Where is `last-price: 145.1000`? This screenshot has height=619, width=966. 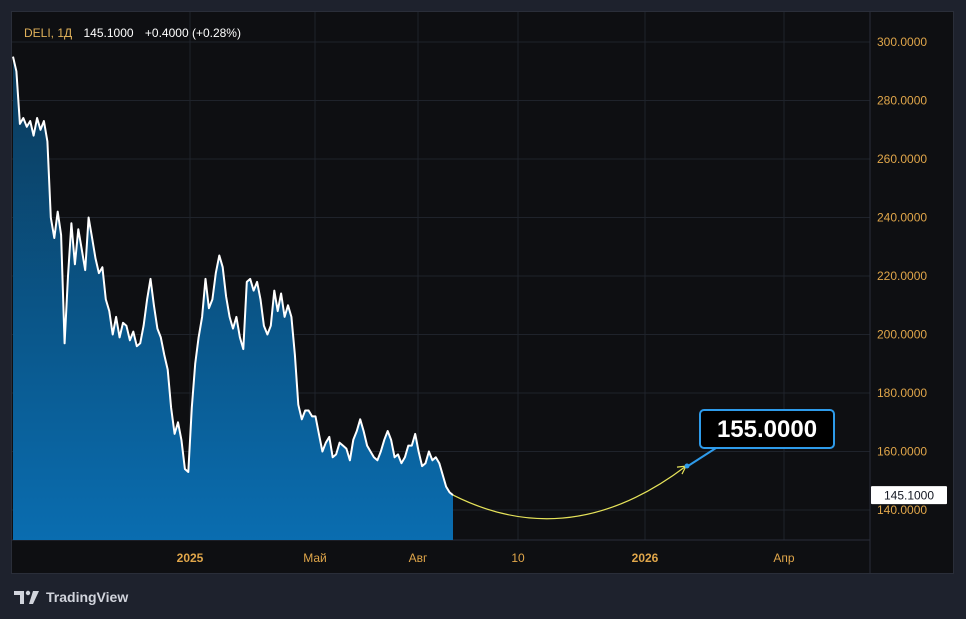
last-price: 145.1000 is located at coordinates (108, 33).